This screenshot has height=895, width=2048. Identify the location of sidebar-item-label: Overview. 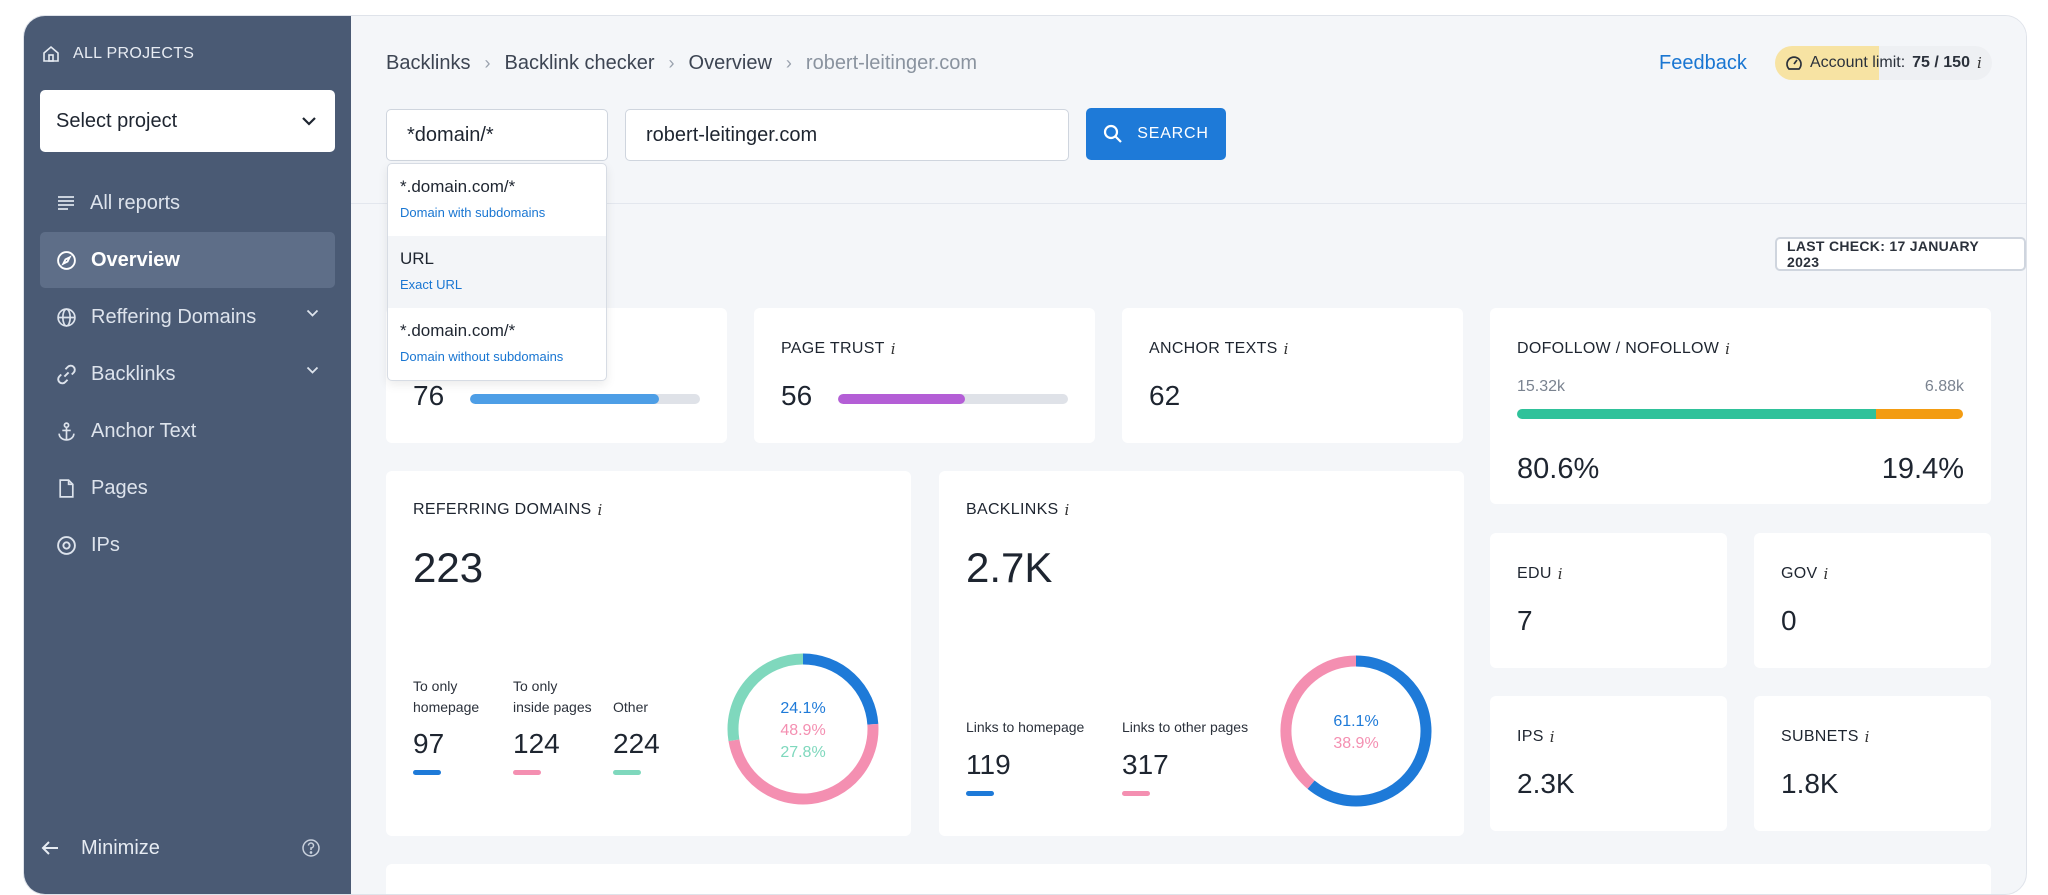
(135, 259).